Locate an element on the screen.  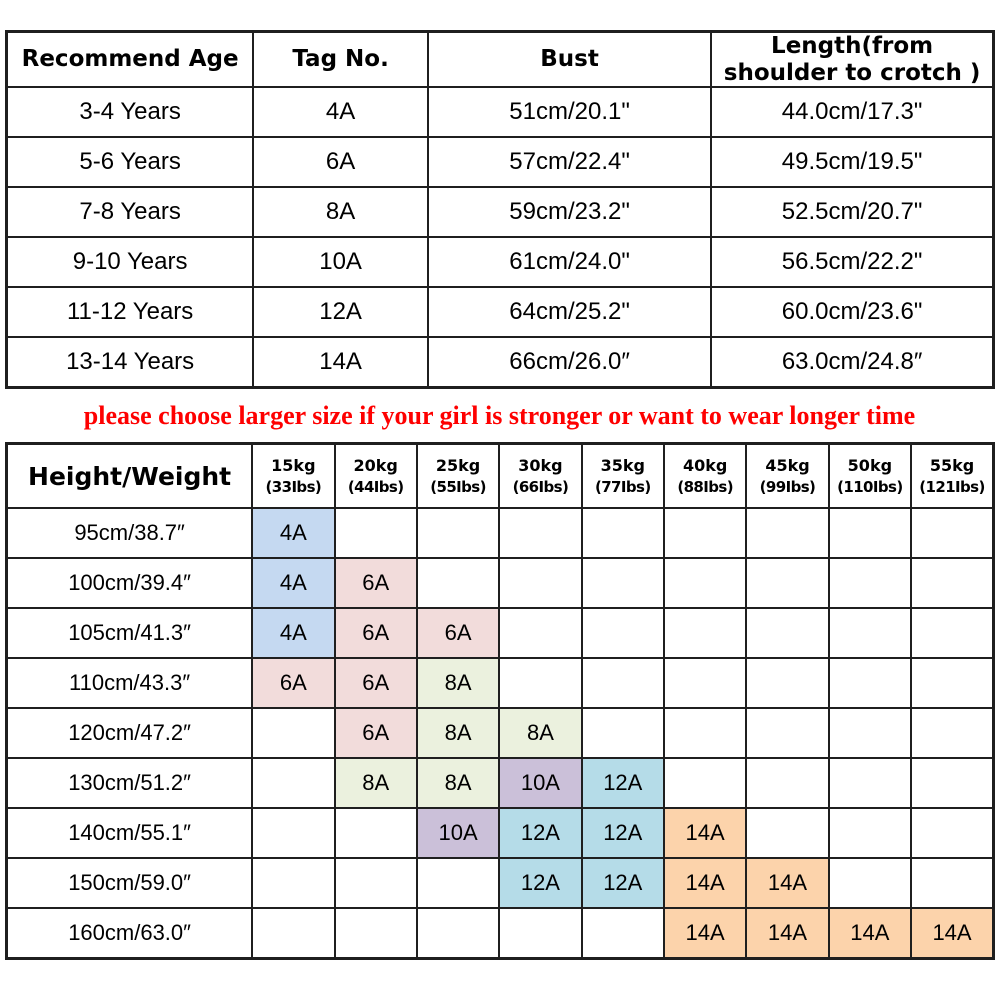
table-row: 9-10 Years 10A 61cm/24.0" 56.5cm/22.2" is located at coordinates (500, 262).